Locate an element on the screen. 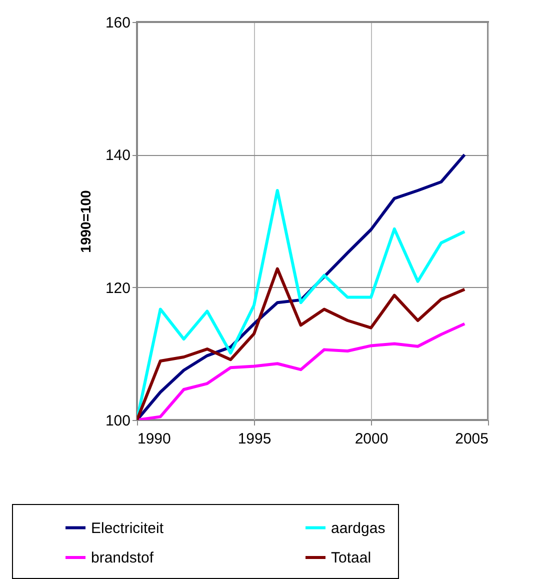  x-tick-label: 1990 is located at coordinates (154, 439).